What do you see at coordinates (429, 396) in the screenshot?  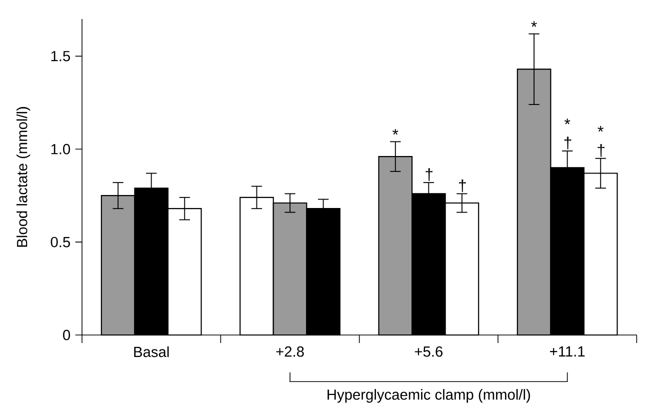 I see `x-axis-title: Hyperglycaemic clamp (mmol/l)` at bounding box center [429, 396].